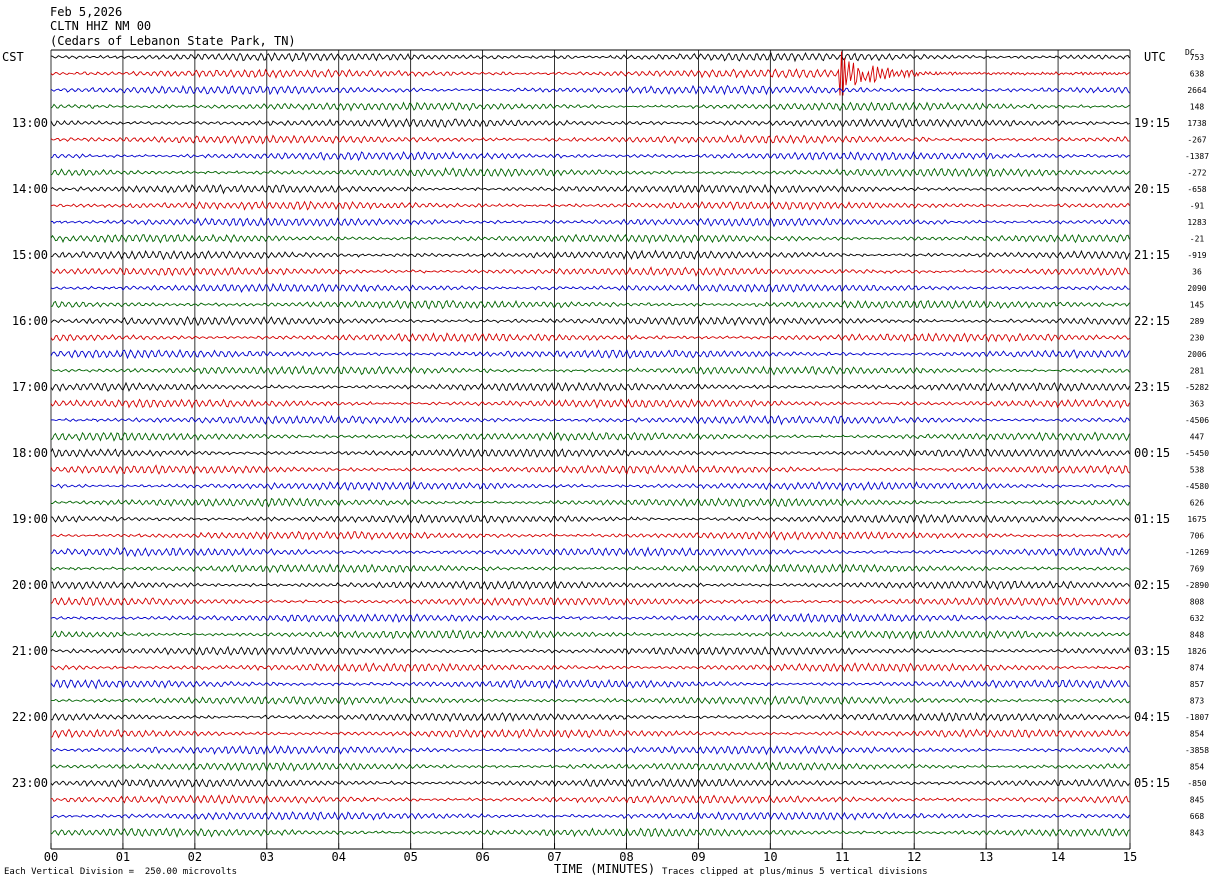  What do you see at coordinates (1197, 305) in the screenshot?
I see `dc-offset-label: 145` at bounding box center [1197, 305].